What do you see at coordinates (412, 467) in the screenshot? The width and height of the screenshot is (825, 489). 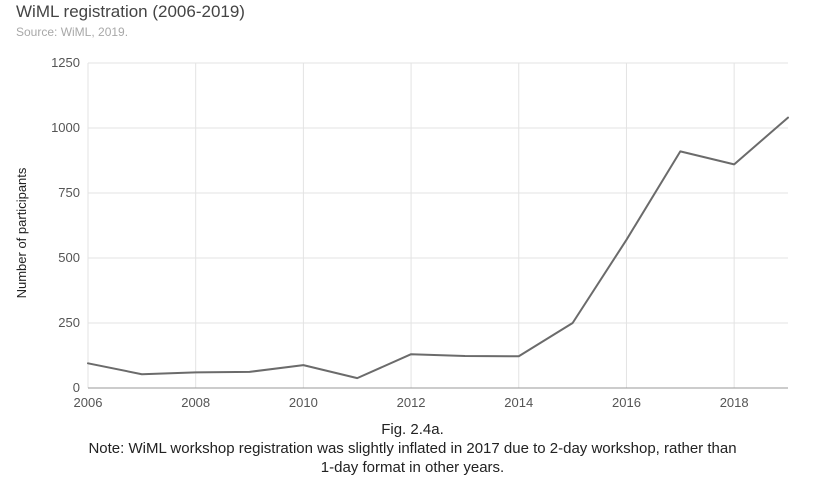 I see `figure-note-line-2: 1-day format in other years.` at bounding box center [412, 467].